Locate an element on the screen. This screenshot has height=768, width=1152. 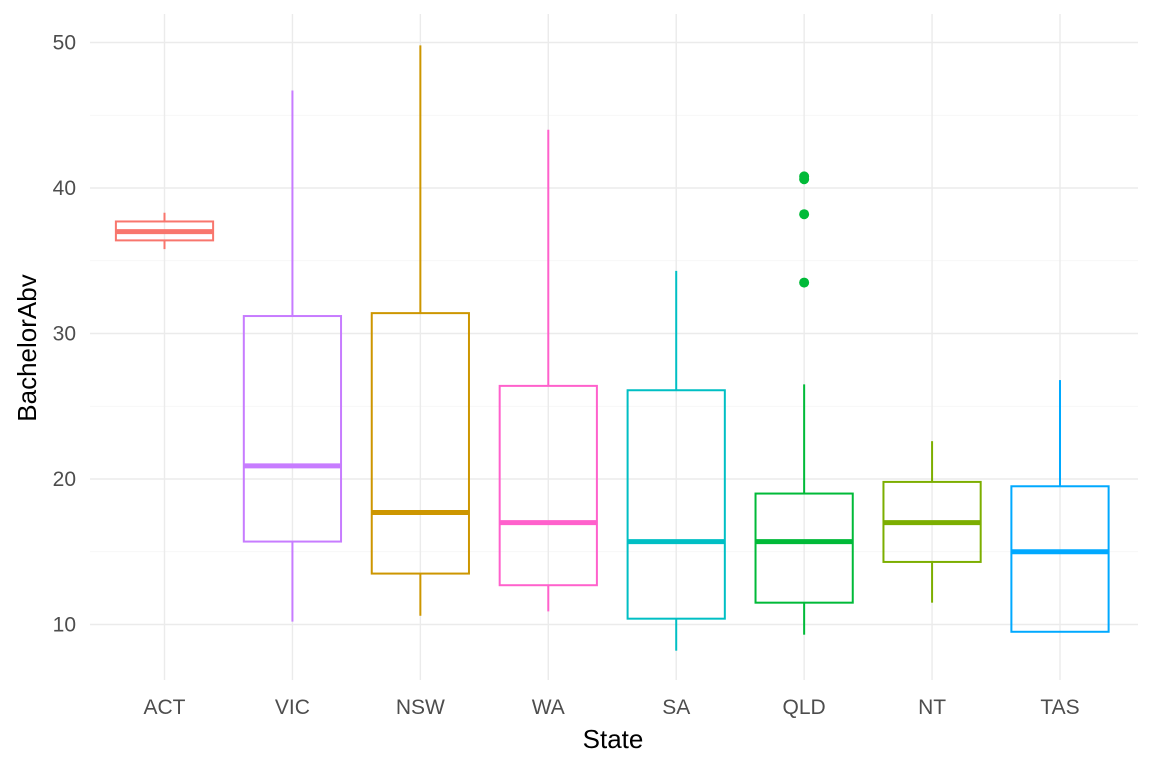
x-tick-label: VIC is located at coordinates (292, 707).